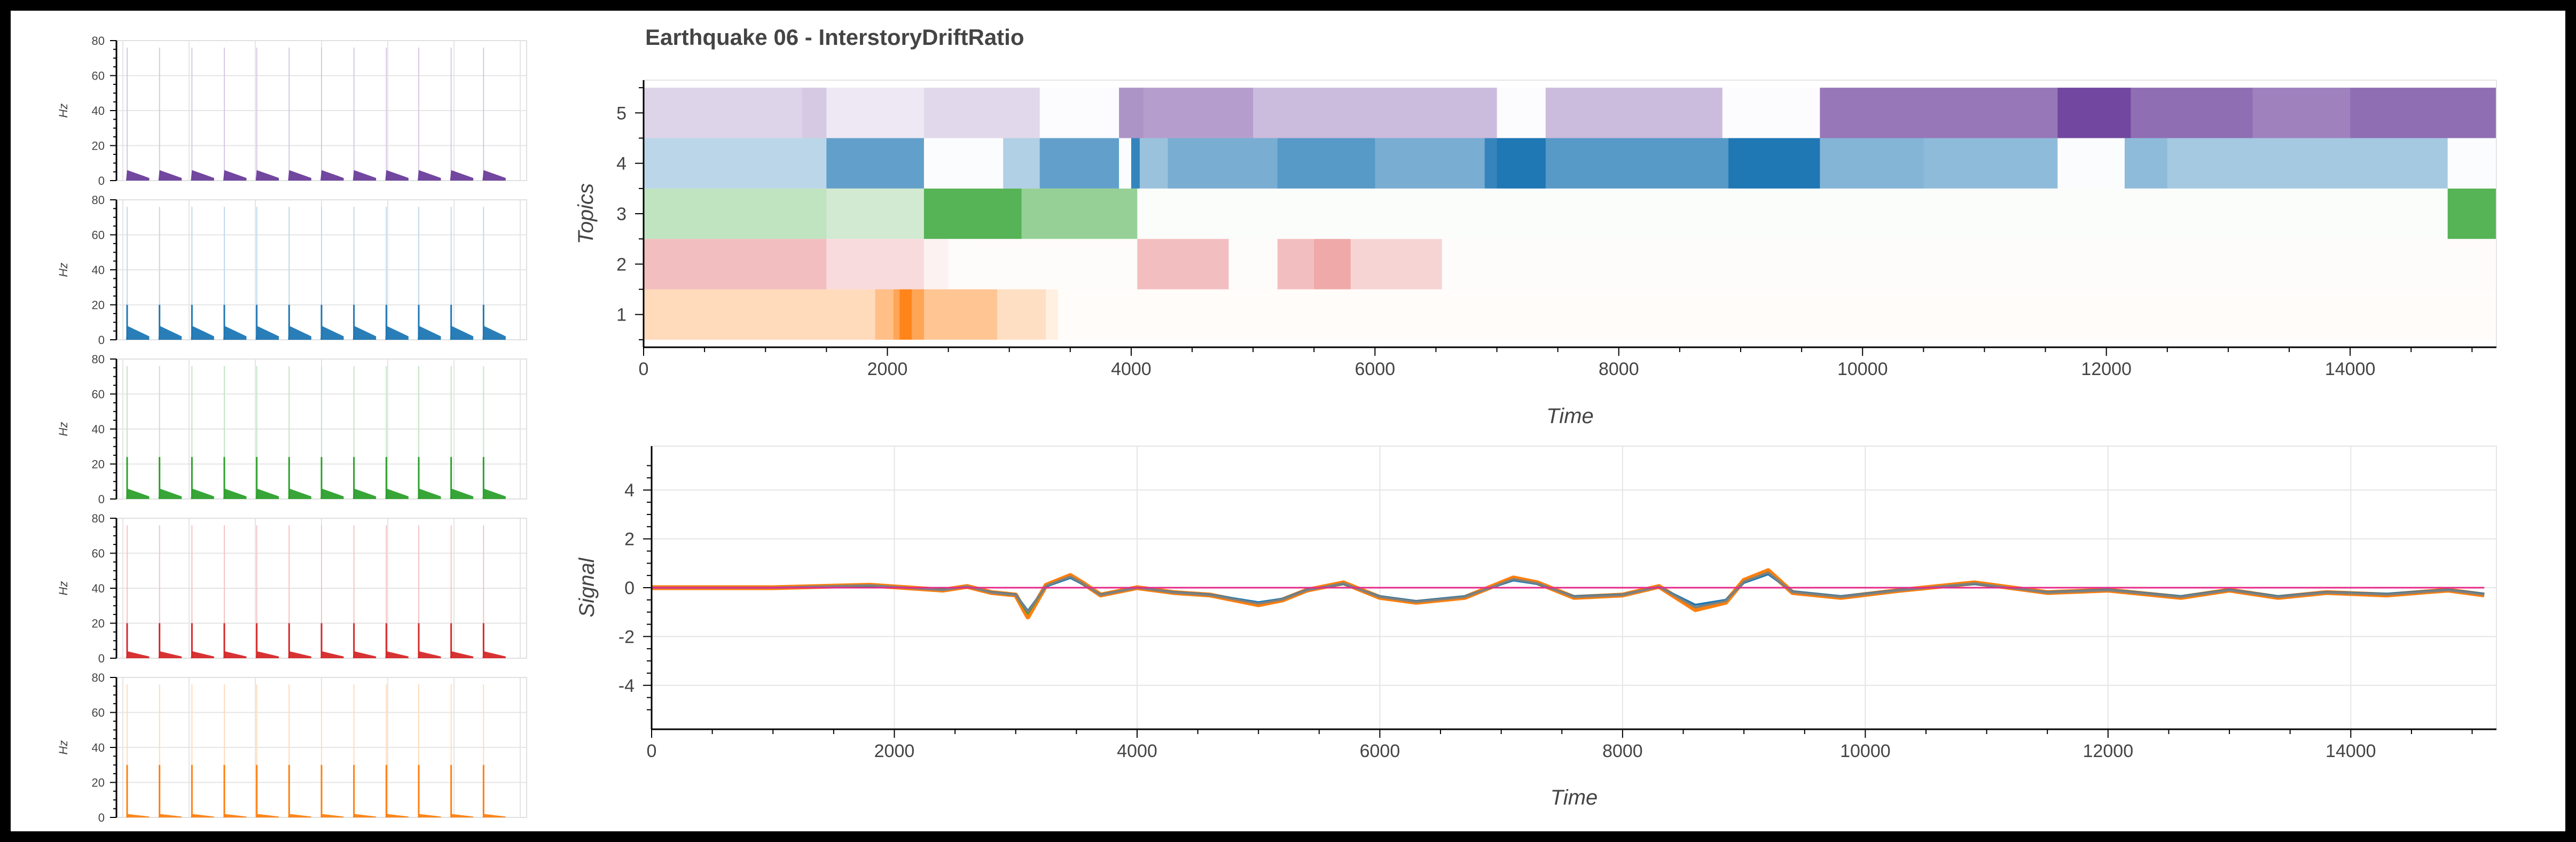  I want to click on spectrogram-panel-2: 0 20 40 60 80 Hz, so click(292, 270).